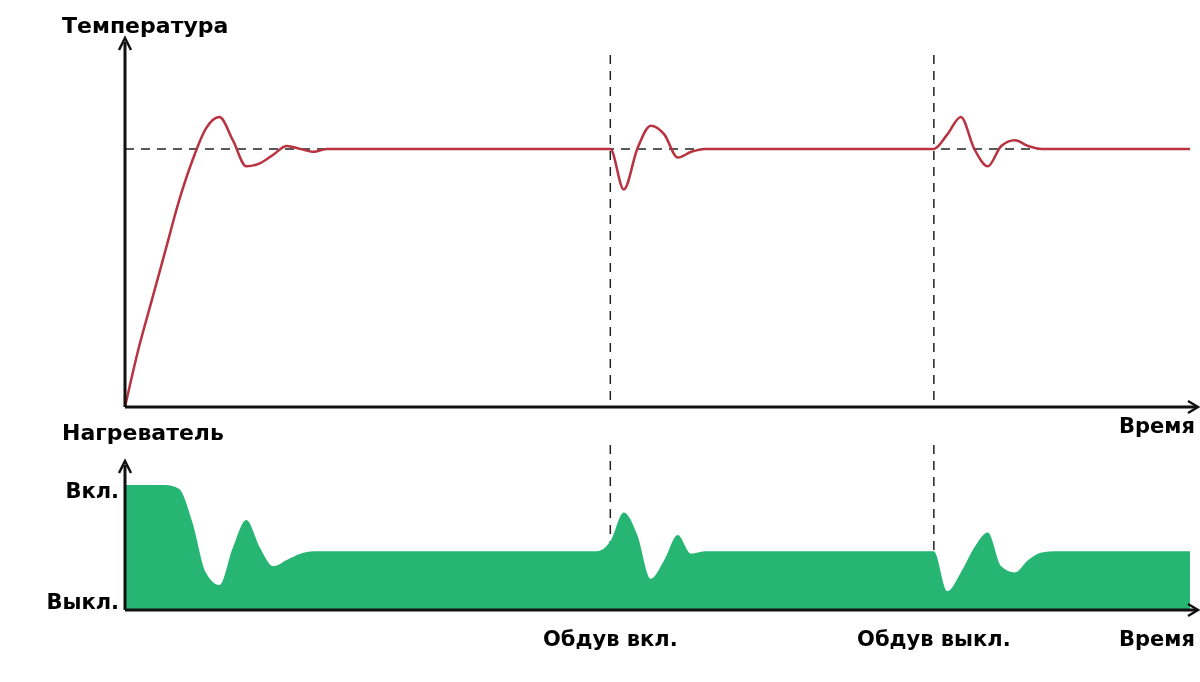  Describe the element at coordinates (610, 639) in the screenshot. I see `x-tick-label: Обдув вкл.` at that location.